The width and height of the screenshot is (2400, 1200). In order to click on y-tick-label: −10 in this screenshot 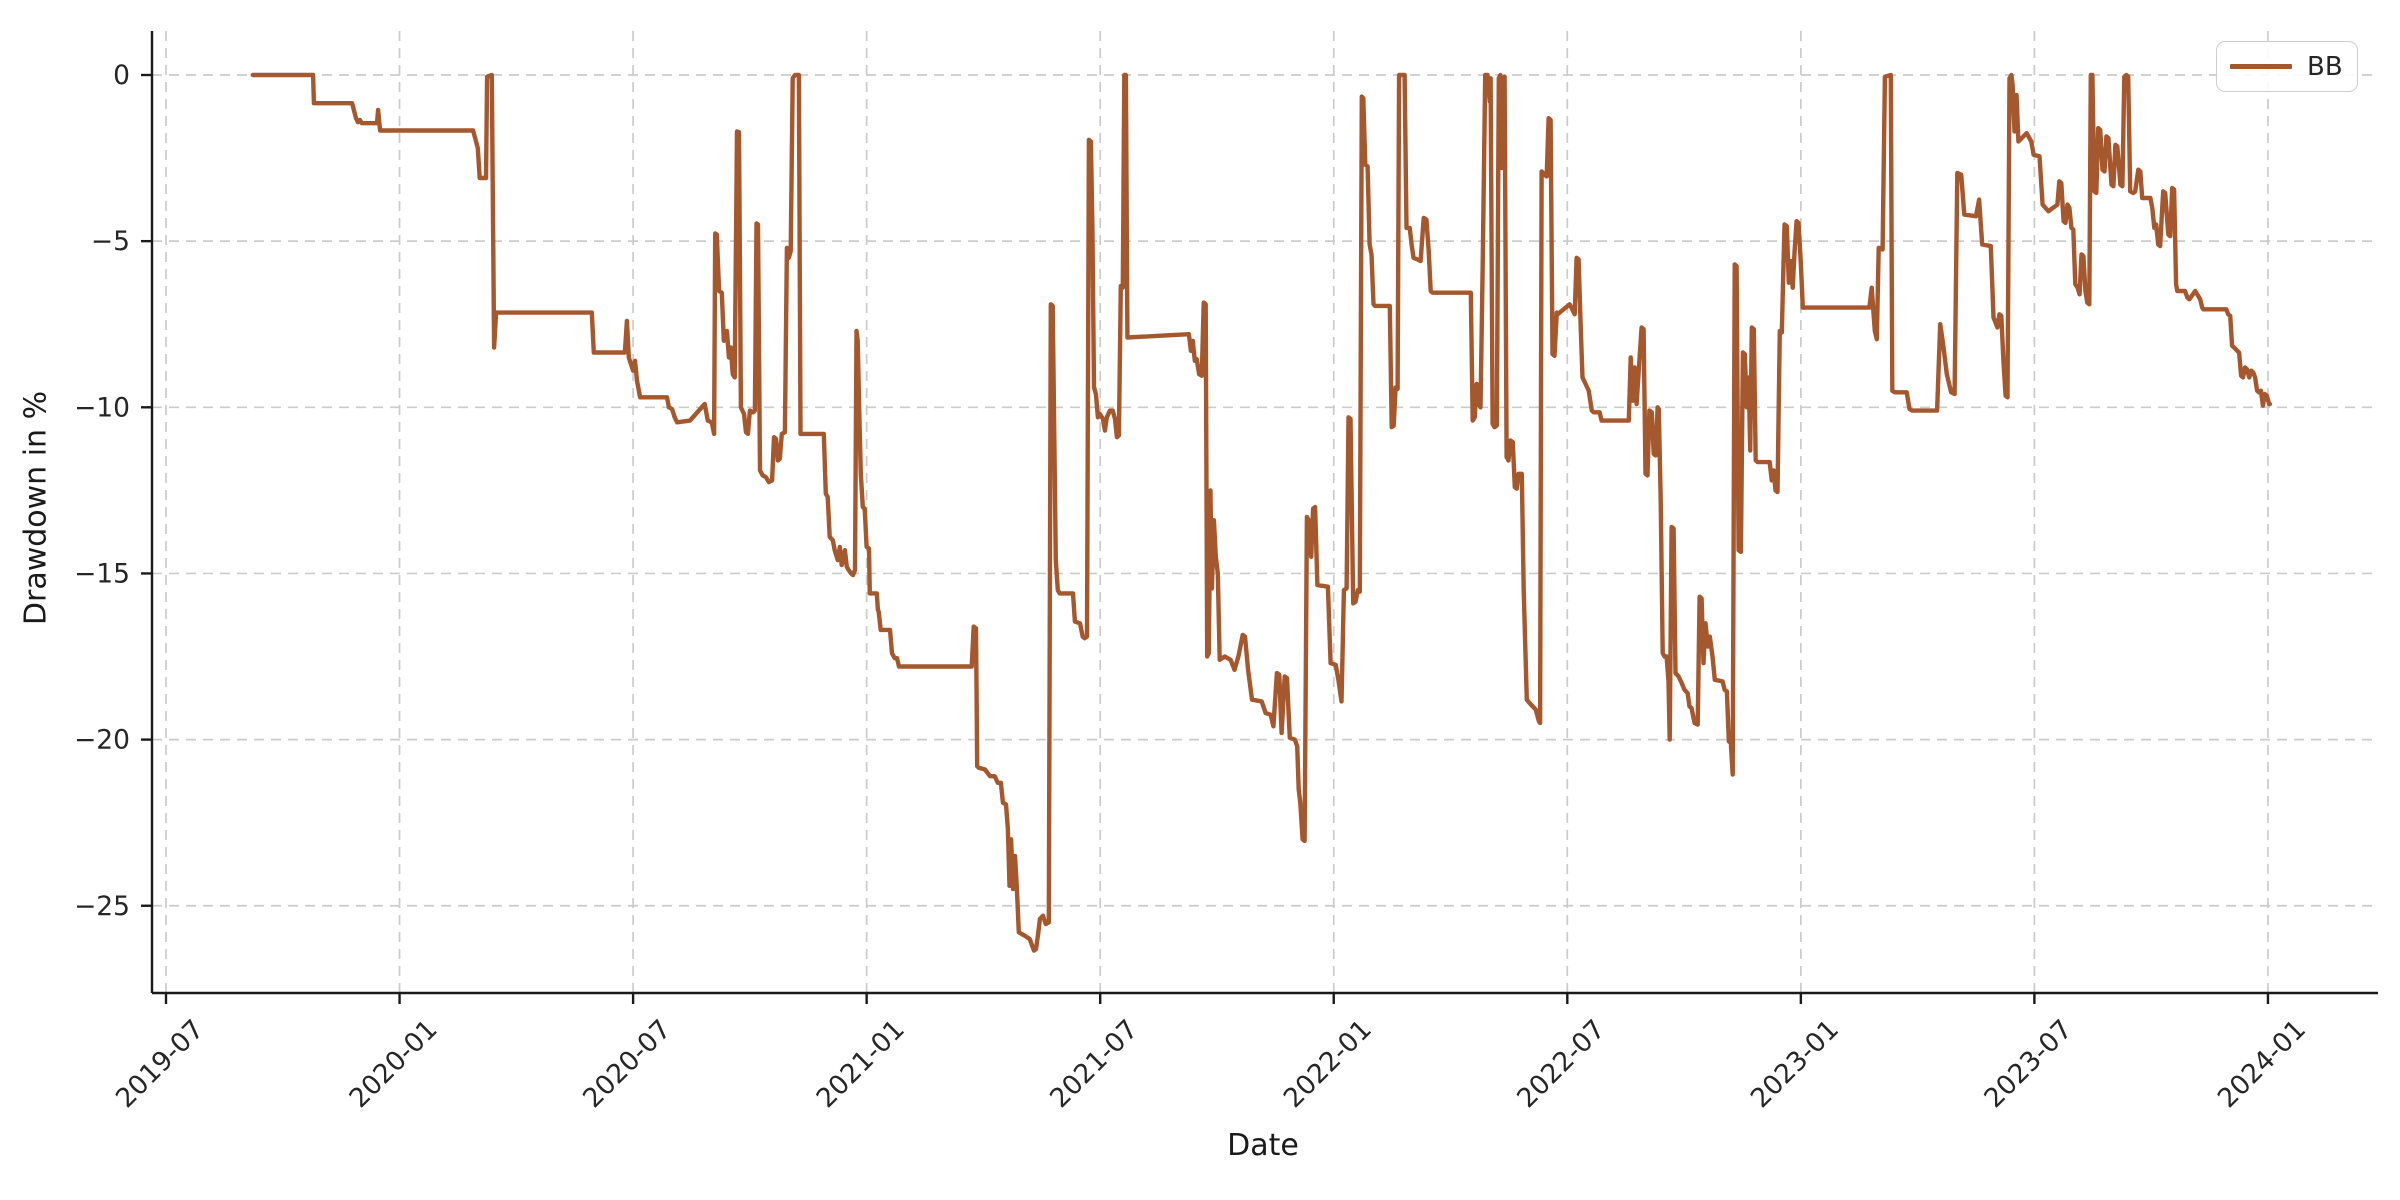, I will do `click(102, 407)`.